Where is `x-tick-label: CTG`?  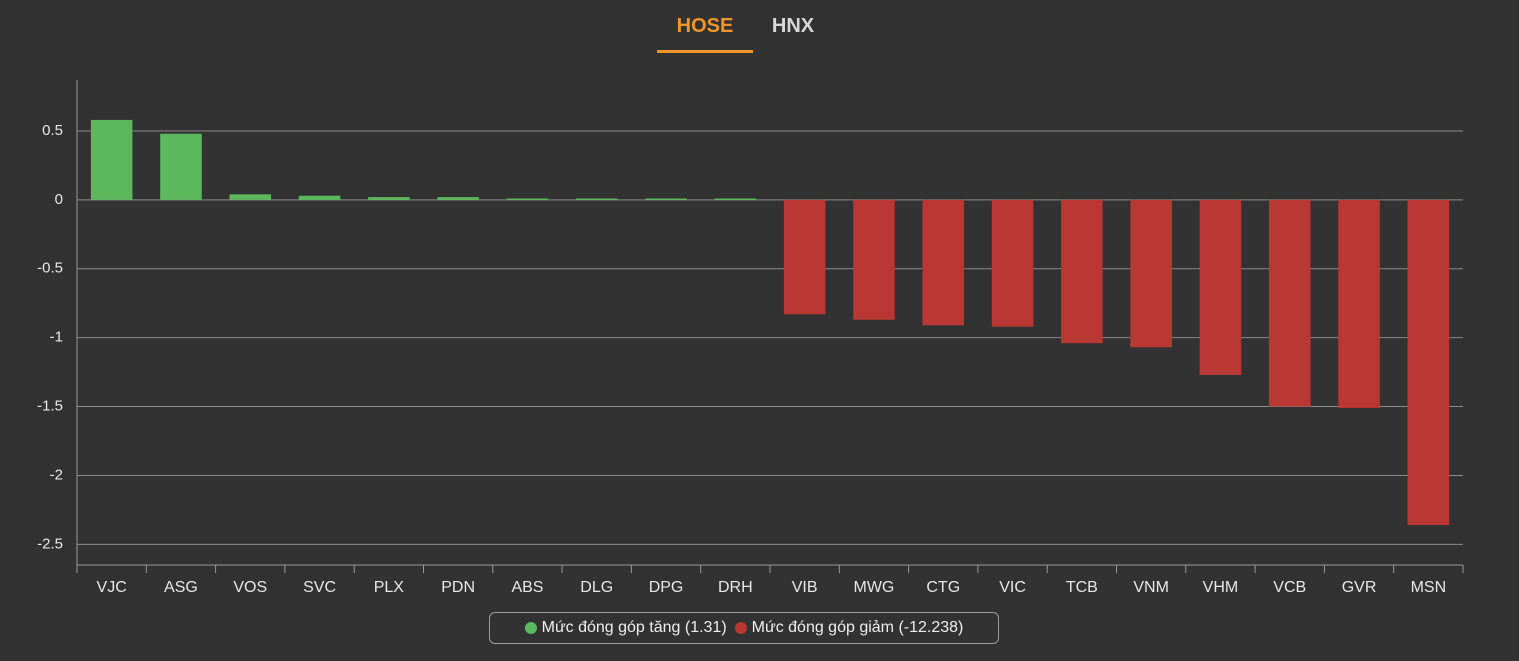 x-tick-label: CTG is located at coordinates (943, 587).